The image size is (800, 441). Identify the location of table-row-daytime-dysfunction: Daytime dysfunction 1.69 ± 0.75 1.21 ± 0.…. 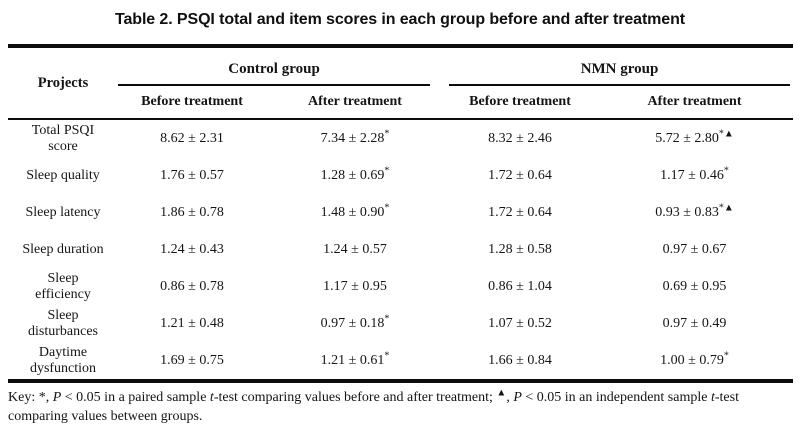
(400, 361).